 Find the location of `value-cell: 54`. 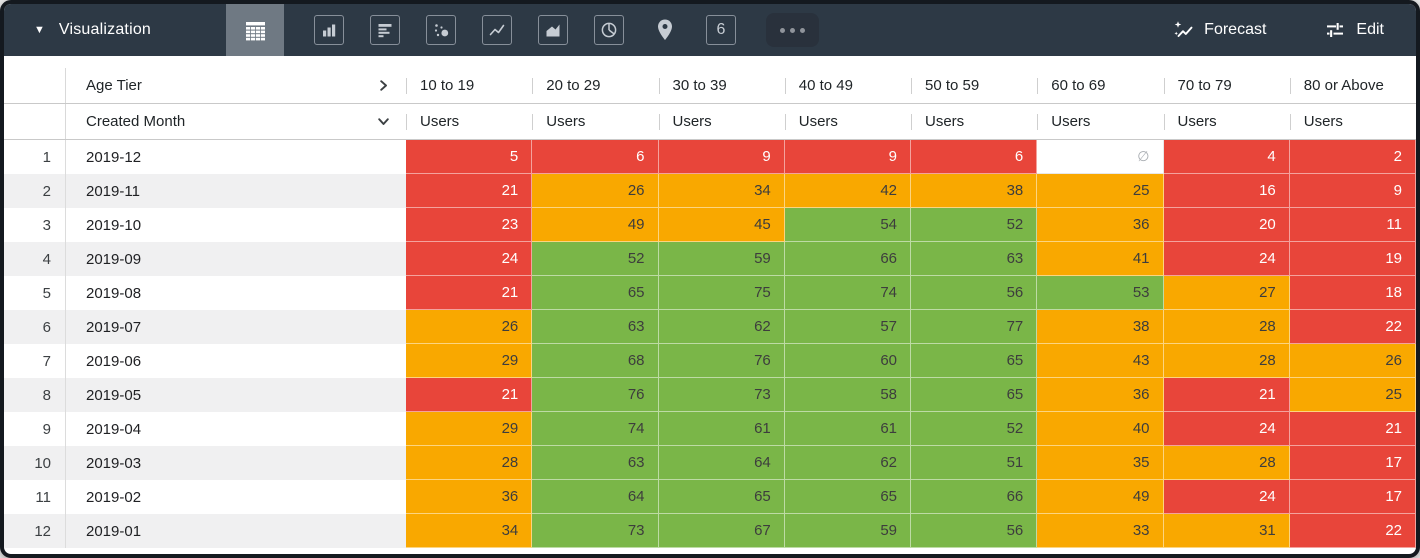

value-cell: 54 is located at coordinates (847, 225).